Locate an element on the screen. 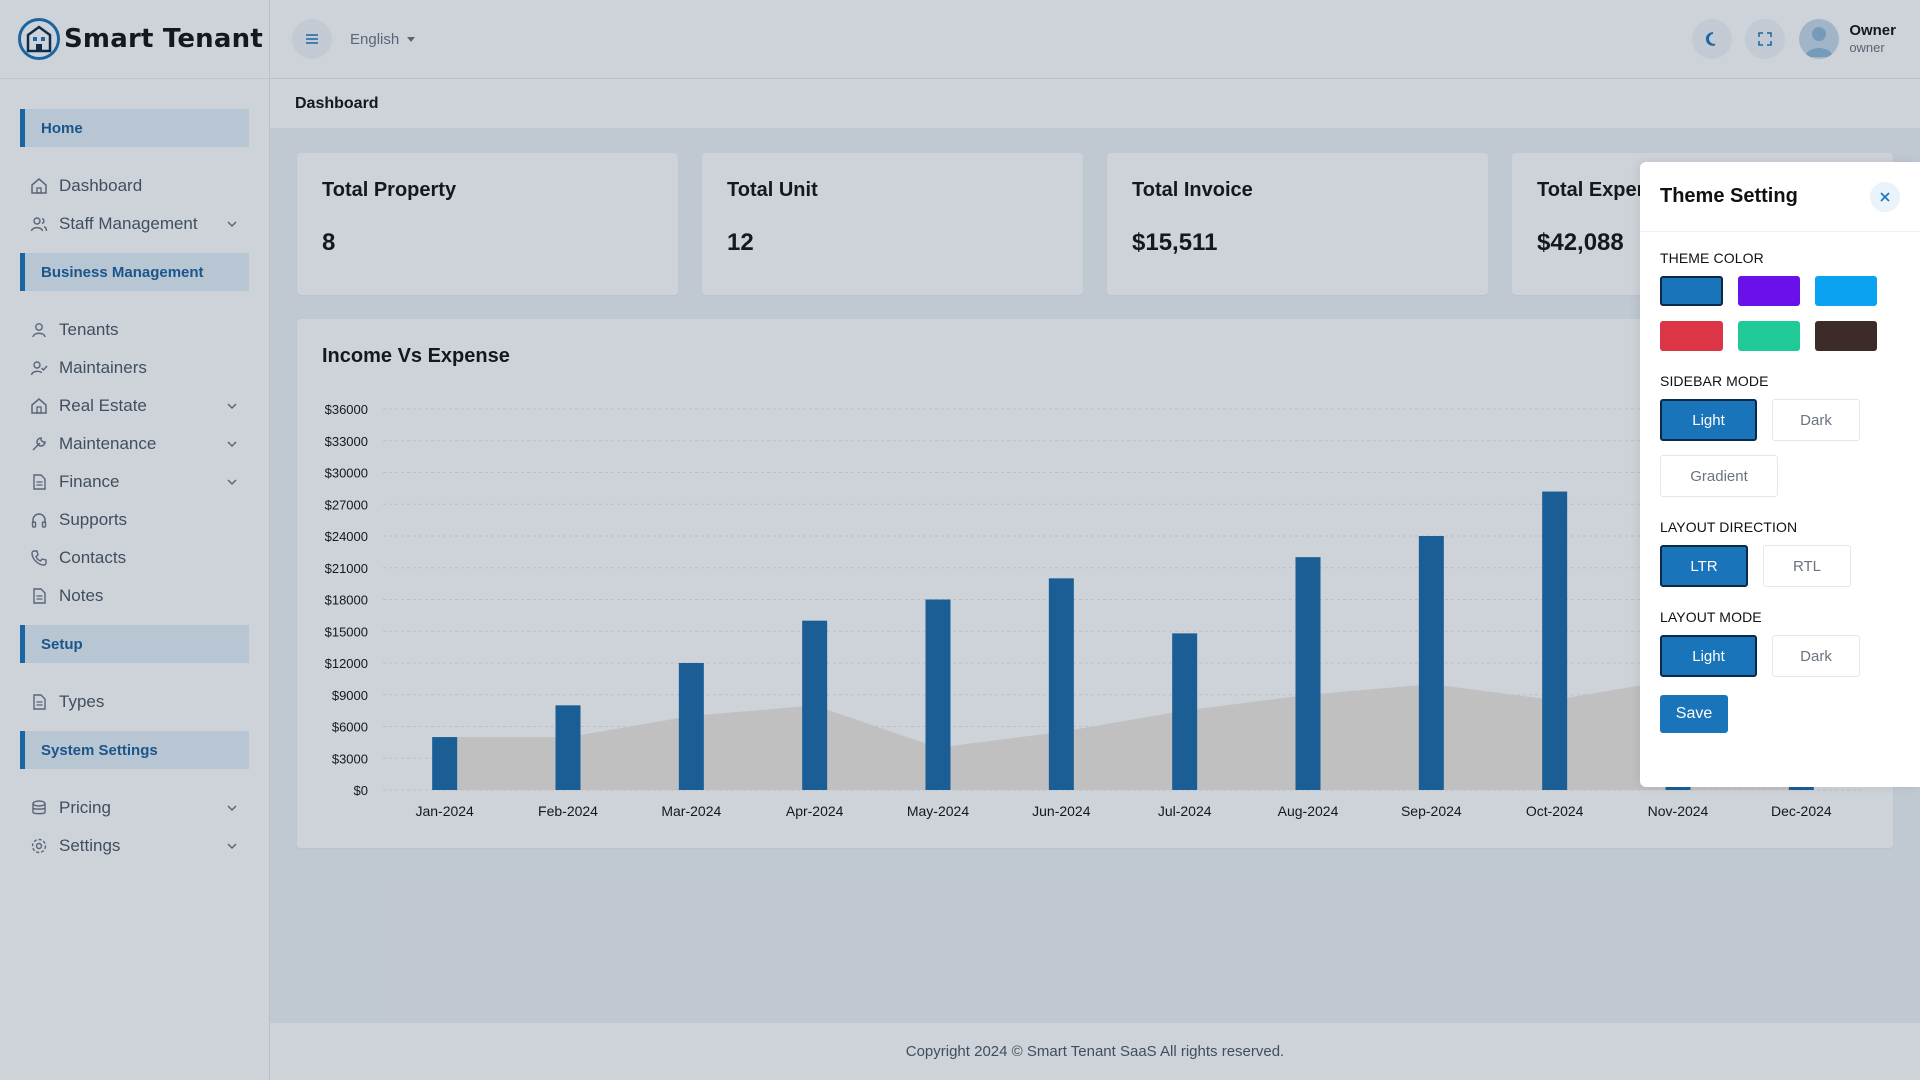 Image resolution: width=1920 pixels, height=1080 pixels. layout-mode-dark-button: Dark is located at coordinates (1816, 656).